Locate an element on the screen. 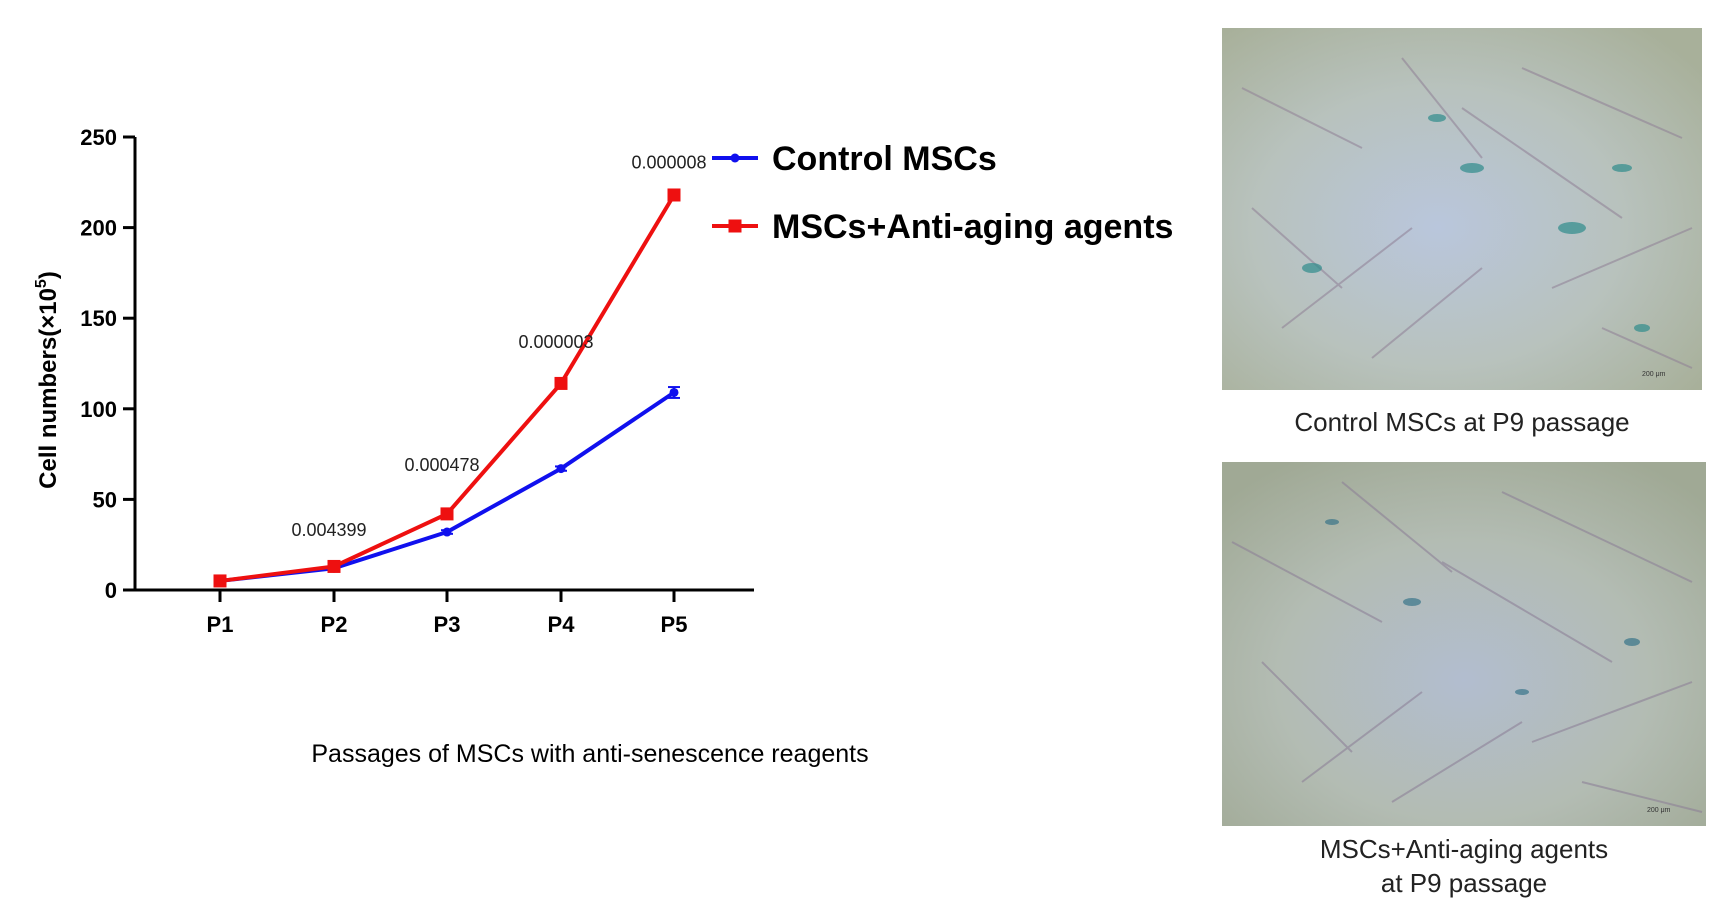  legend-label: MSCs+Anti-aging agents is located at coordinates (972, 227).